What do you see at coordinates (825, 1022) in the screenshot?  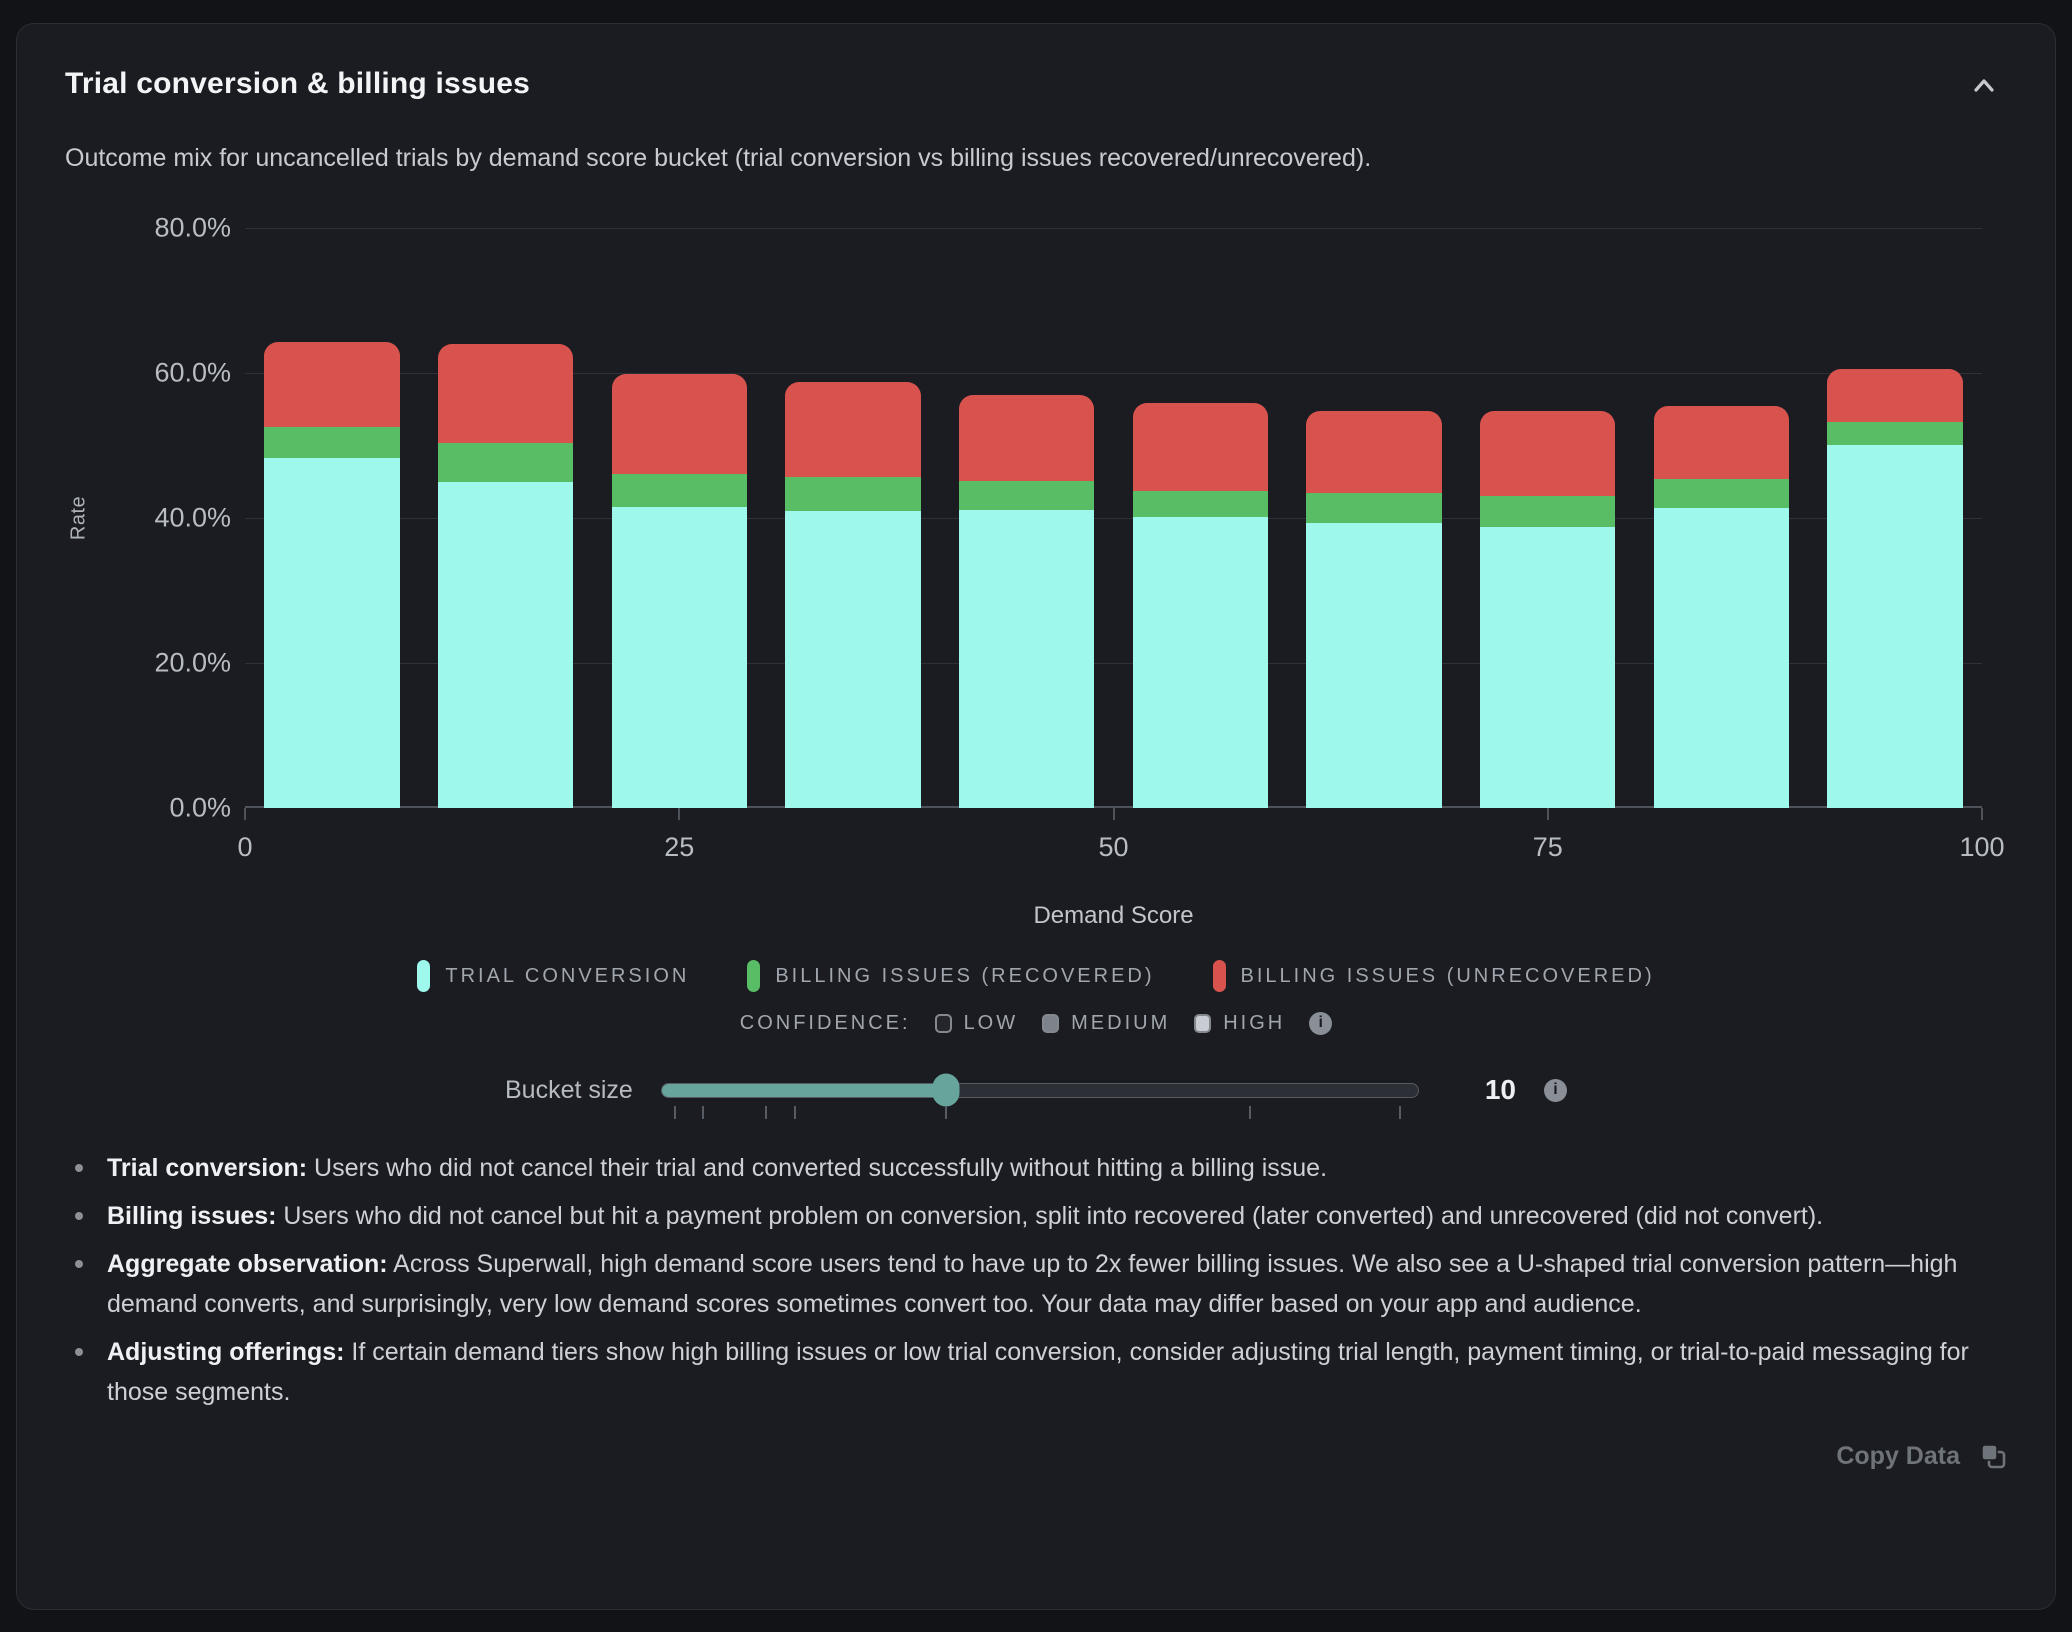 I see `confidence-label: Confidence:` at bounding box center [825, 1022].